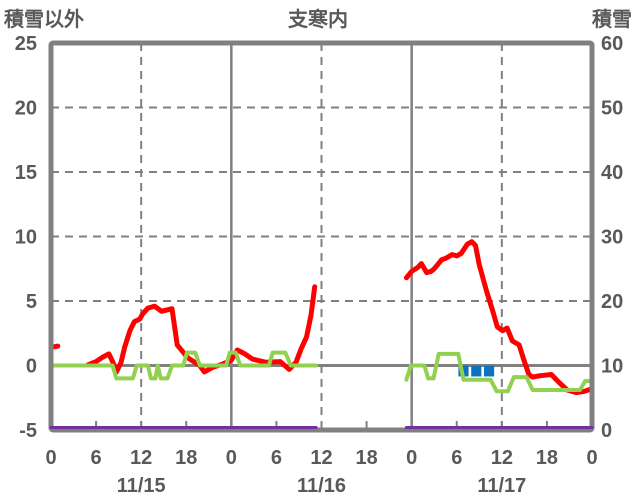  I want to click on left-axis-tick-label: 20, so click(26, 109).